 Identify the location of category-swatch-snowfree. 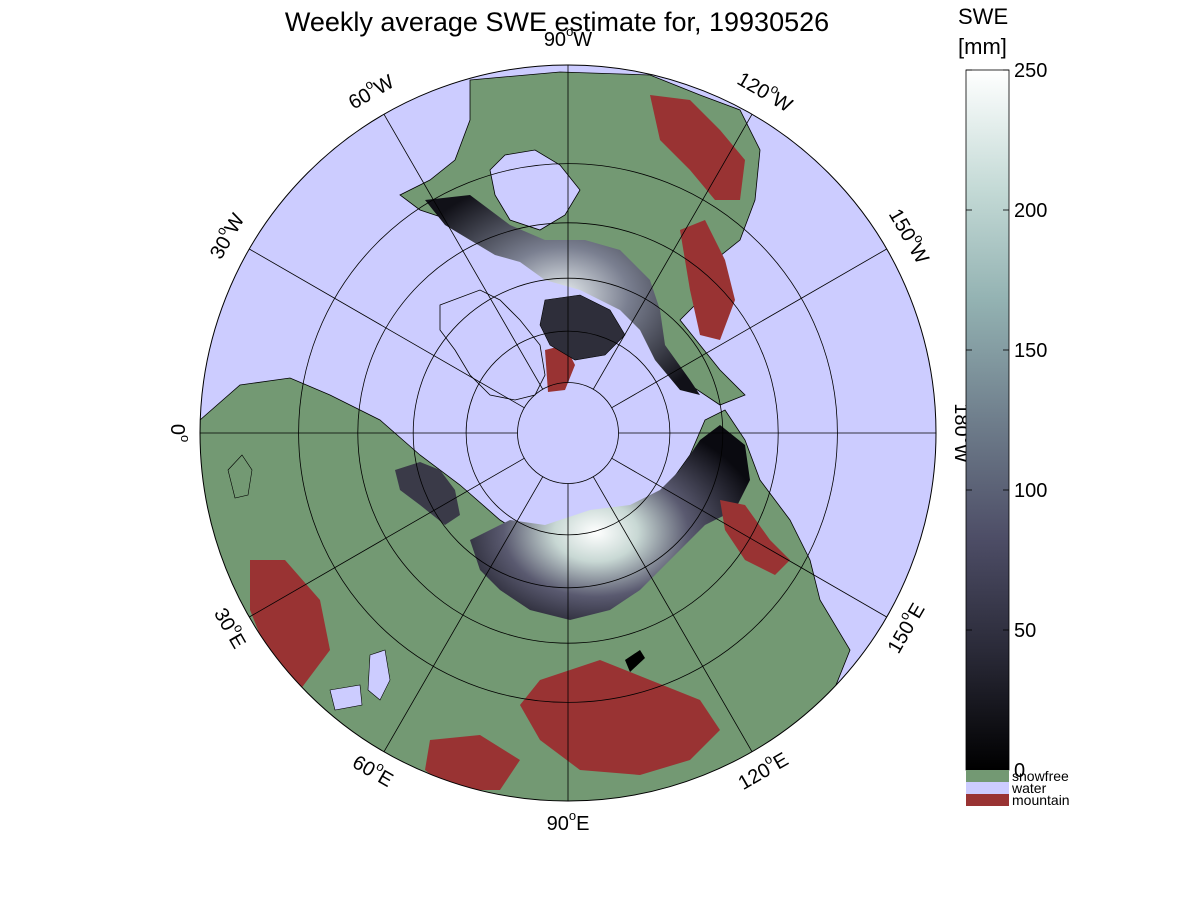
(987, 776).